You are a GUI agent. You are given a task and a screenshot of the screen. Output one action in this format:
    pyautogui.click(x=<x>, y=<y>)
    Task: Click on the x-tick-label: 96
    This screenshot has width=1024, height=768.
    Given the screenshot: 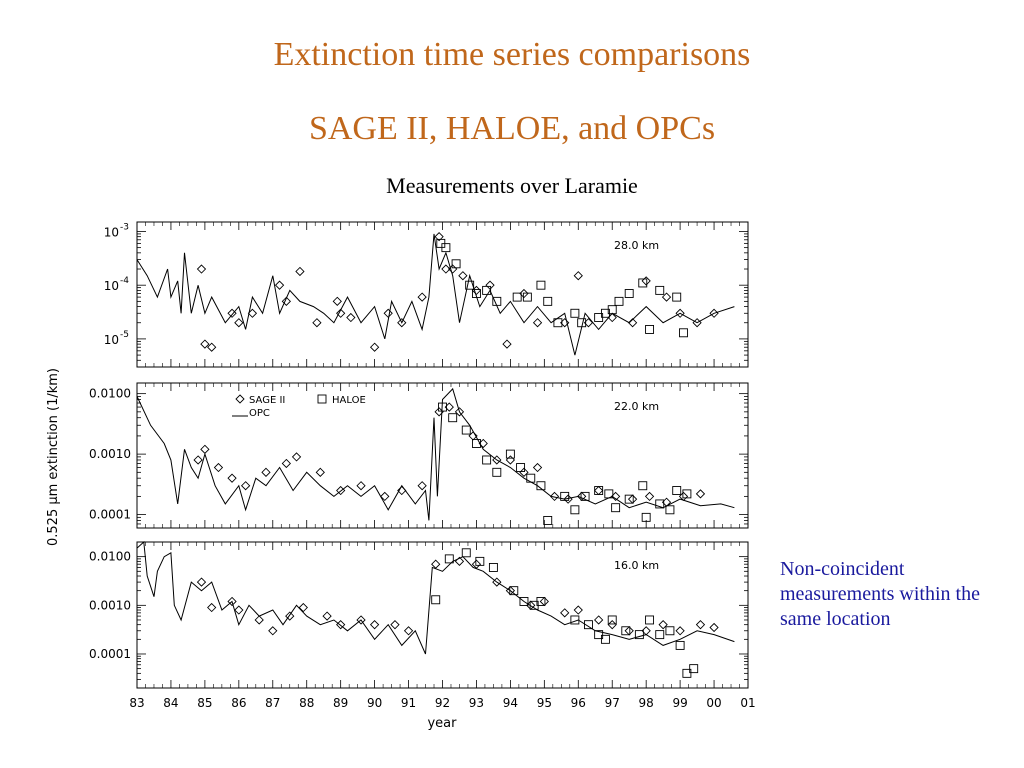 What is the action you would take?
    pyautogui.click(x=578, y=703)
    